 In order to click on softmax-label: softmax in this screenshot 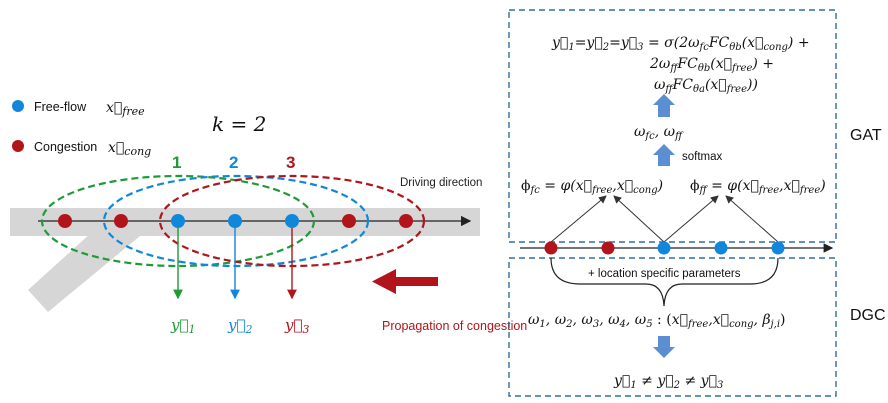, I will do `click(702, 157)`.